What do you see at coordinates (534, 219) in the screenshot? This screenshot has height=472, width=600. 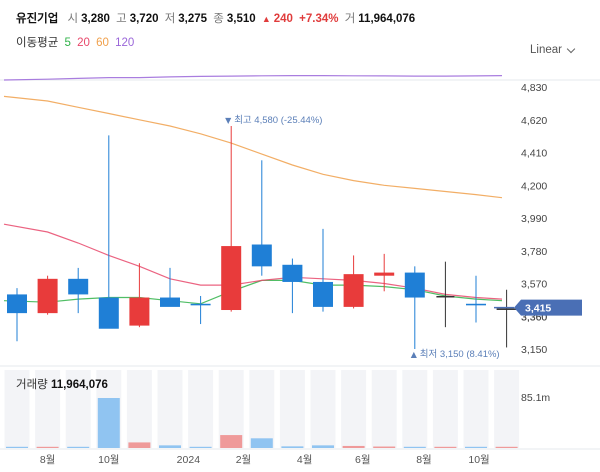 I see `y-tick-label: 3,990` at bounding box center [534, 219].